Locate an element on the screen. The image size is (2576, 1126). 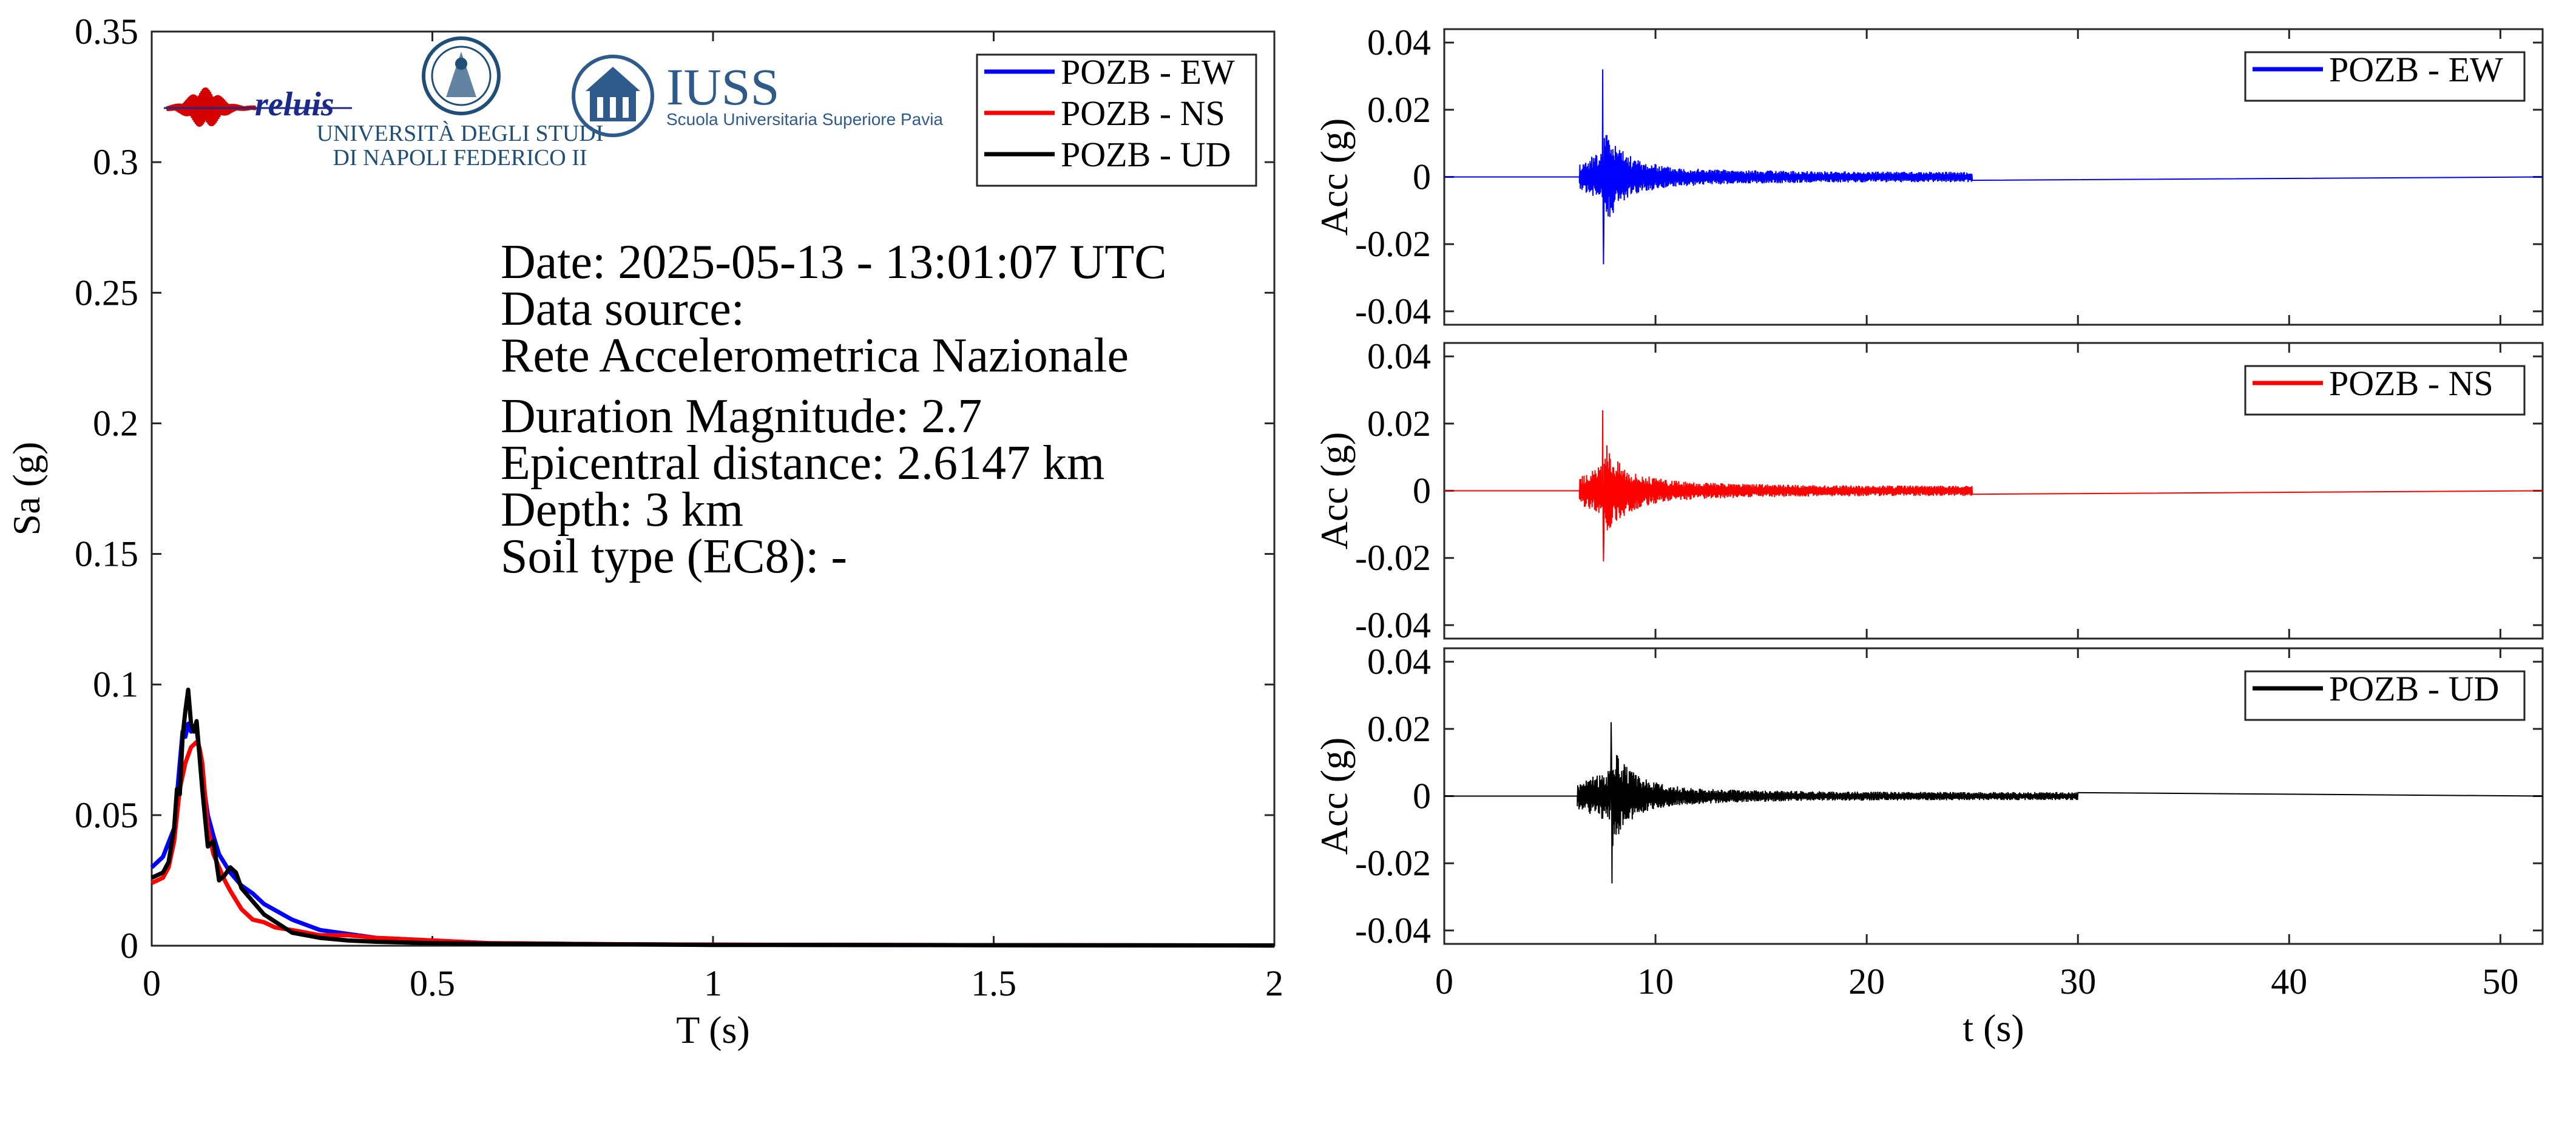
unina-logo-line1: UNIVERSITÀ DEGLI STUDI is located at coordinates (460, 133).